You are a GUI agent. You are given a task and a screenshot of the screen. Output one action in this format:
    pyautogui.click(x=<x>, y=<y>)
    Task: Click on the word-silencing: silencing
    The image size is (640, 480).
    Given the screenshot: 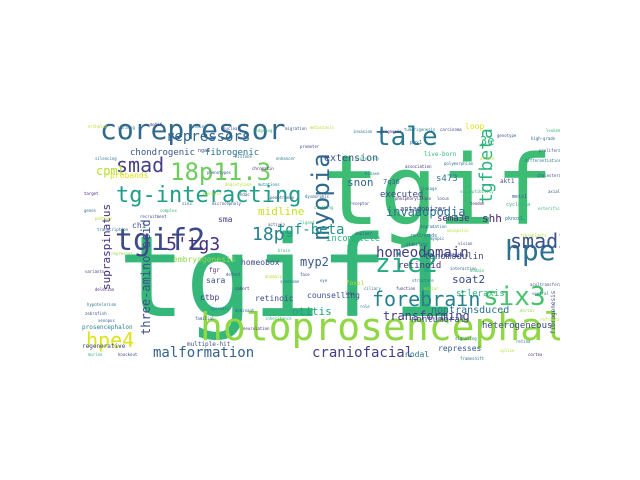 What is the action you would take?
    pyautogui.click(x=106, y=158)
    